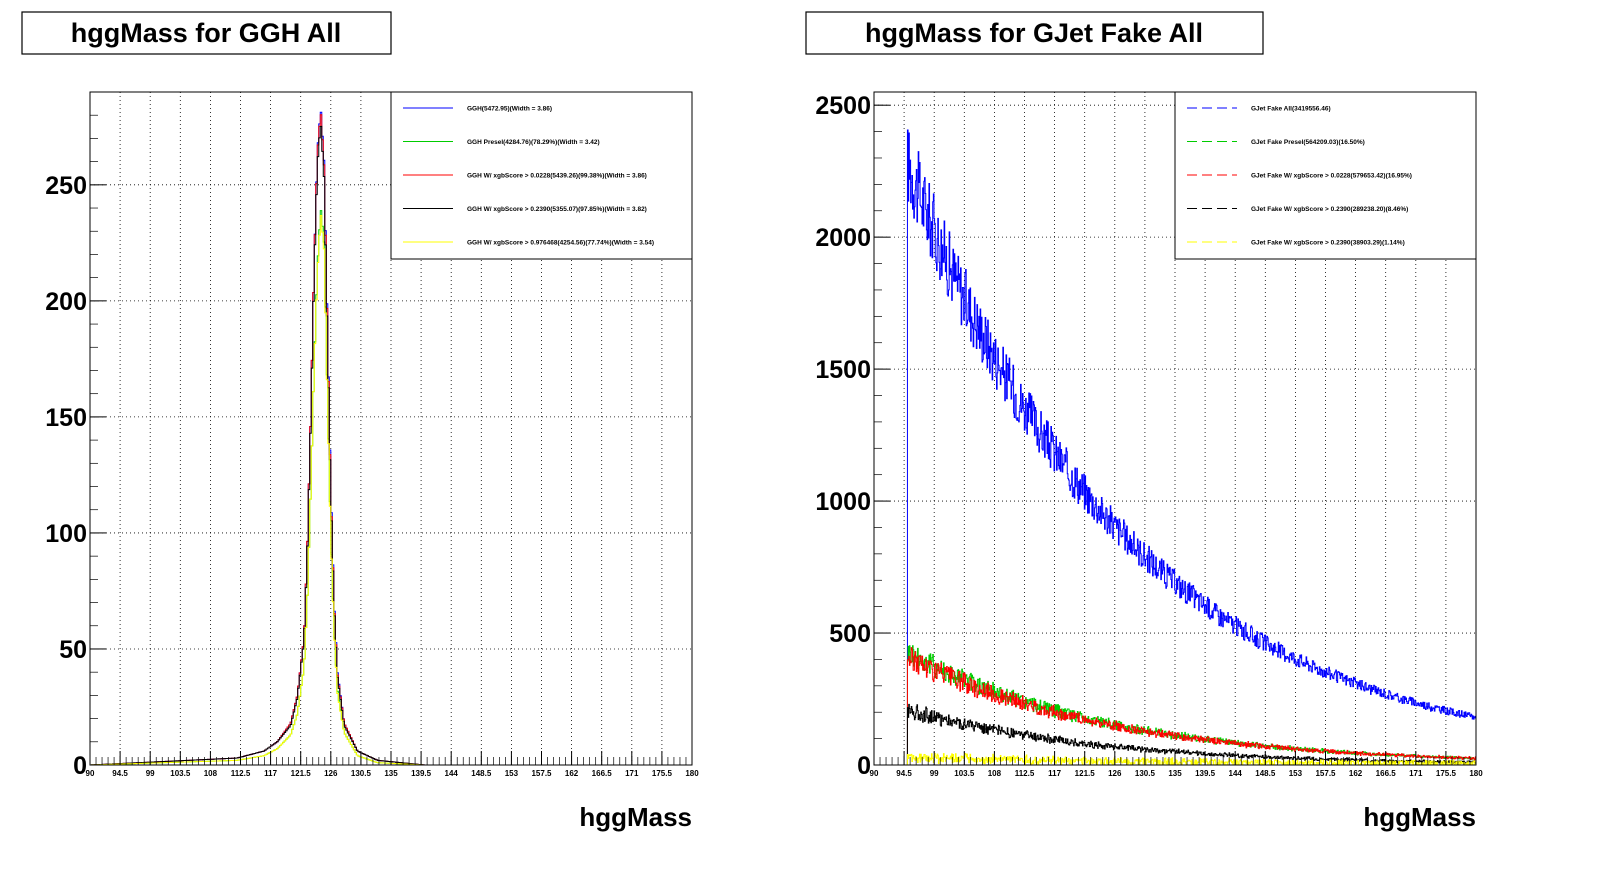  I want to click on y-tick-label: 1000, so click(843, 502).